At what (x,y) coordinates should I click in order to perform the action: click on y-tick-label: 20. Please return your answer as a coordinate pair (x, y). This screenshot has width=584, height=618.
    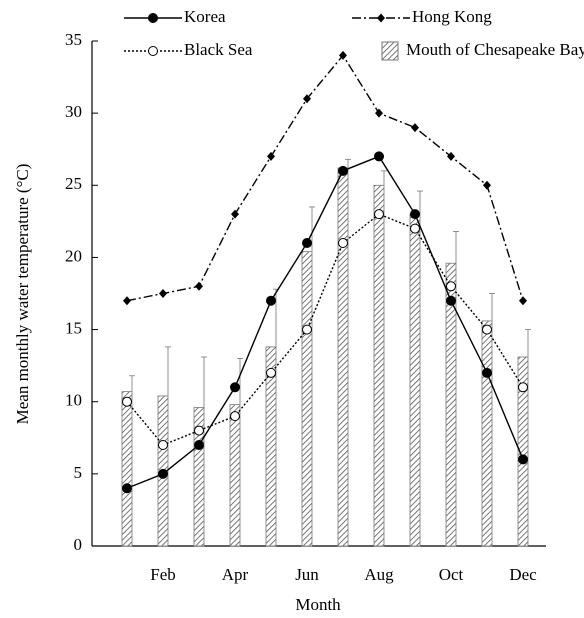
    Looking at the image, I should click on (73, 255).